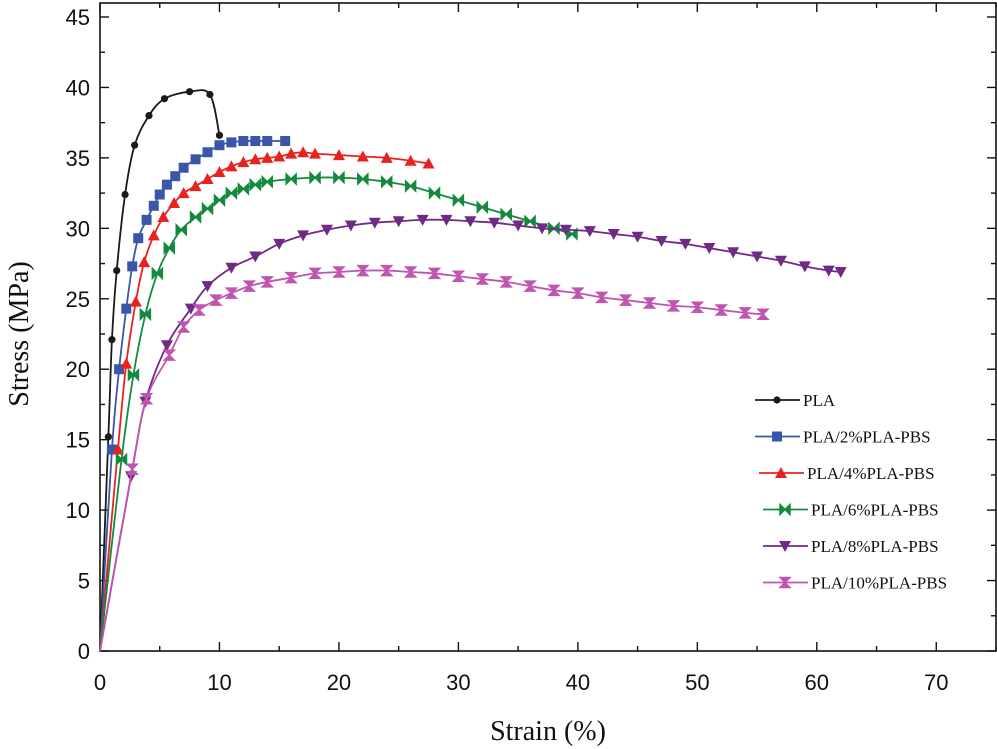 The image size is (997, 749). Describe the element at coordinates (843, 437) in the screenshot. I see `legend-item: PLA/2%PLA-PBS` at that location.